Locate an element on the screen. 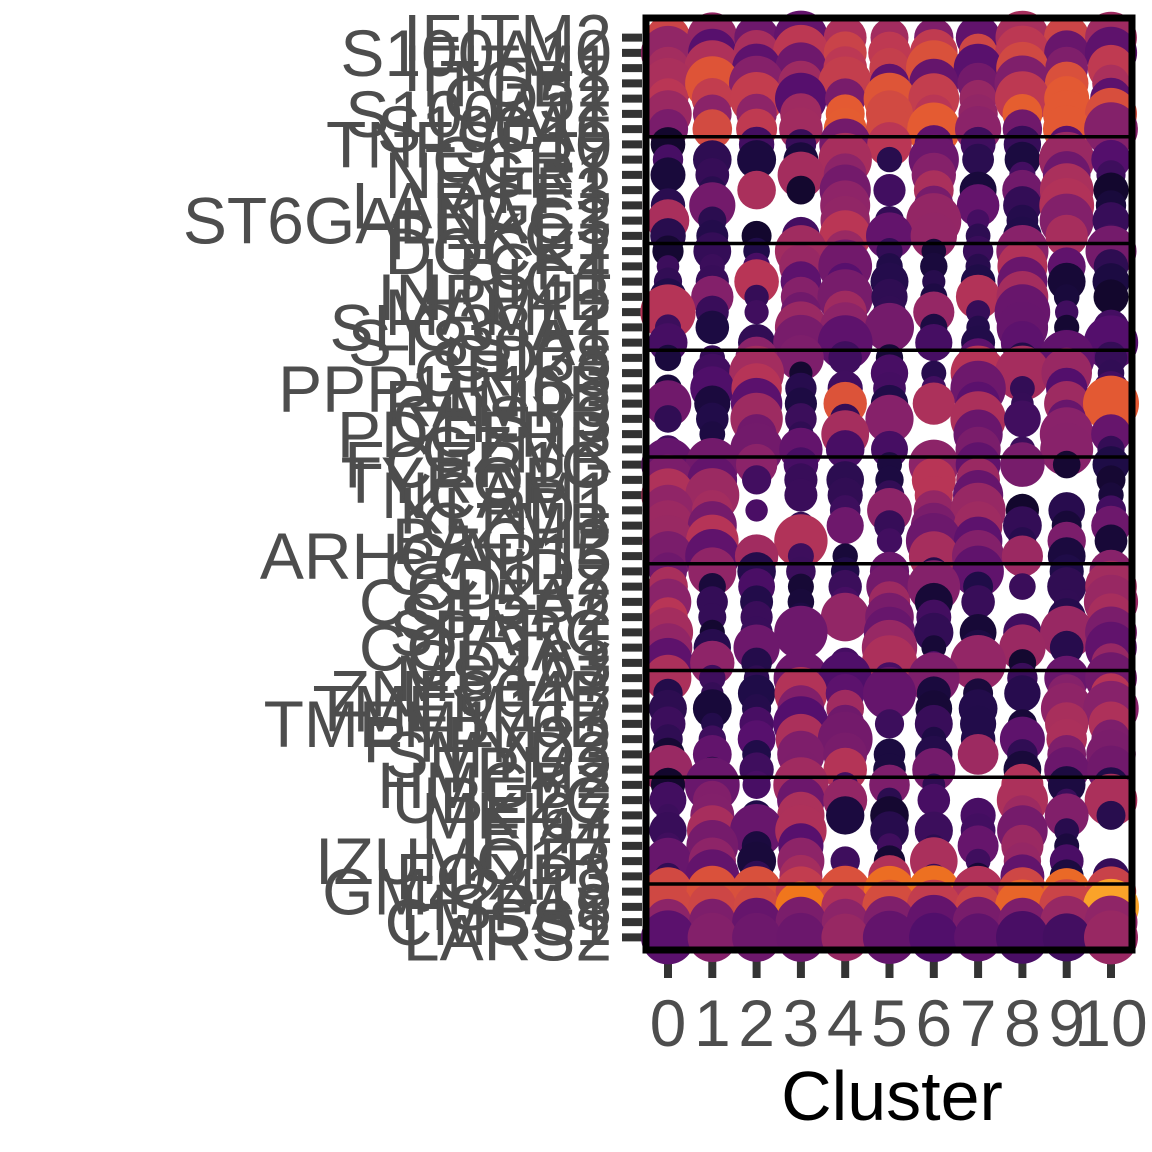  y-tick-label: ST6GALNAC3 is located at coordinates (397, 221).